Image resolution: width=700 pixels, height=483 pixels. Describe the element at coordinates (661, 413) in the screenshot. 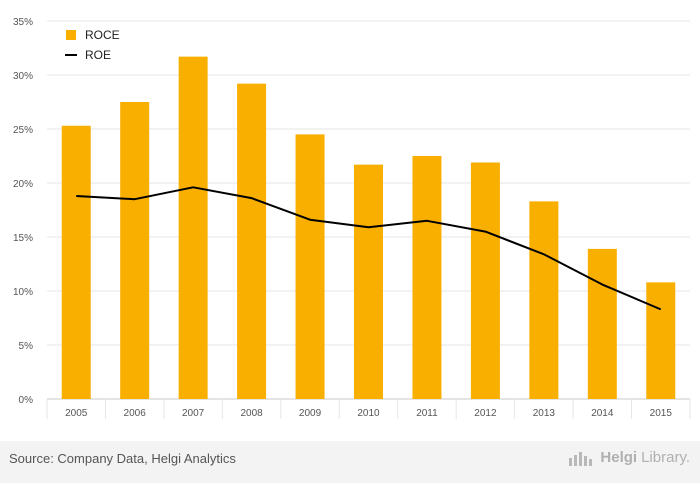

I see `x-tick-label: 2015` at that location.